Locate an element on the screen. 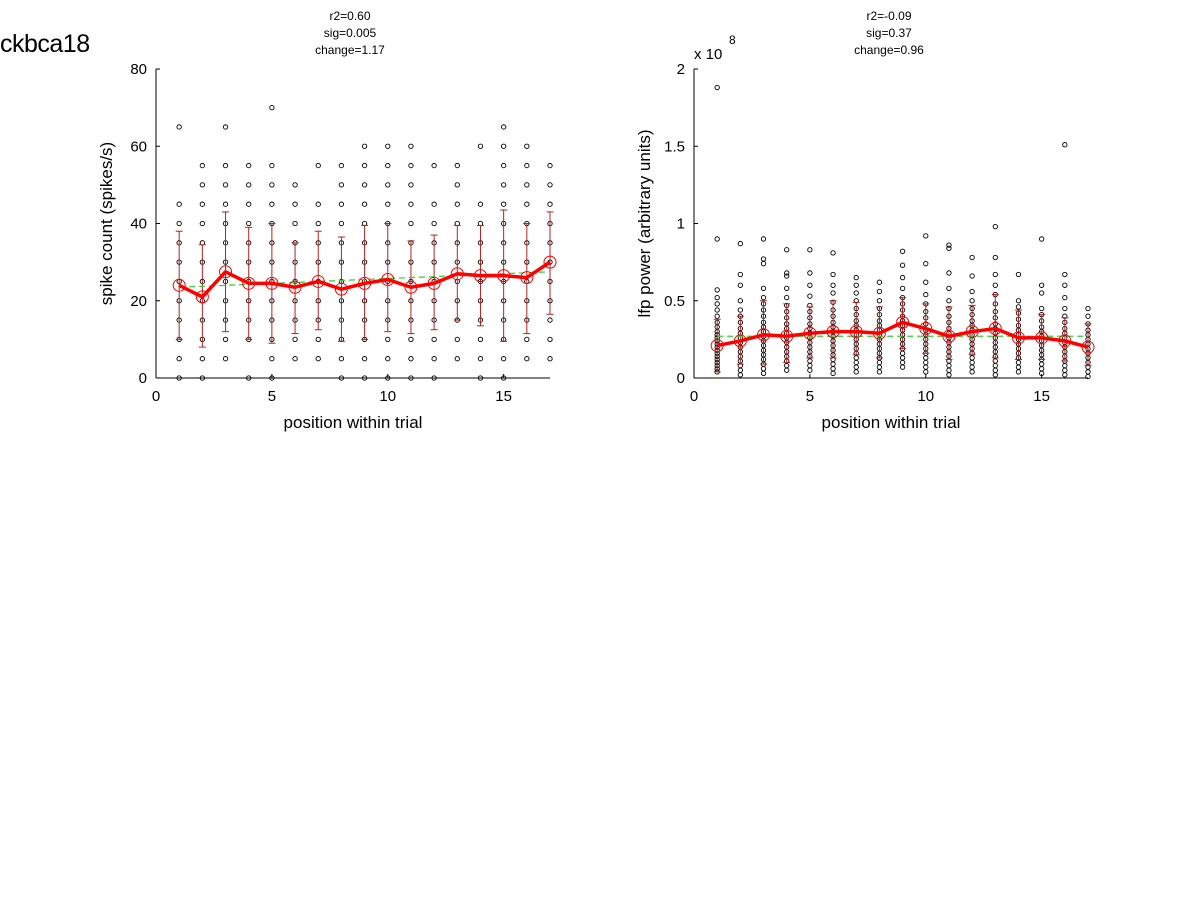 The width and height of the screenshot is (1200, 901). y-tick-label: 1 is located at coordinates (681, 224).